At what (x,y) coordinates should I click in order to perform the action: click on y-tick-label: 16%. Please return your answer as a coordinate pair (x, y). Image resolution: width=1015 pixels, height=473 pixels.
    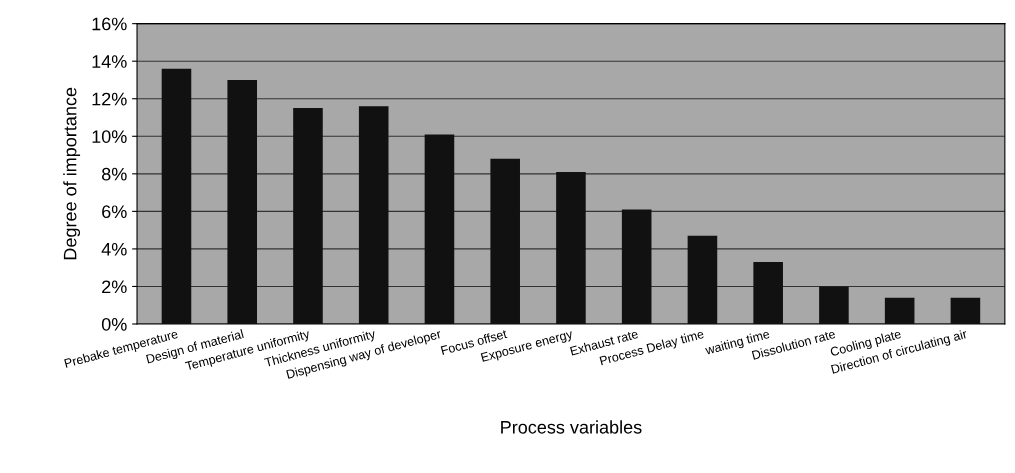
    Looking at the image, I should click on (109, 24).